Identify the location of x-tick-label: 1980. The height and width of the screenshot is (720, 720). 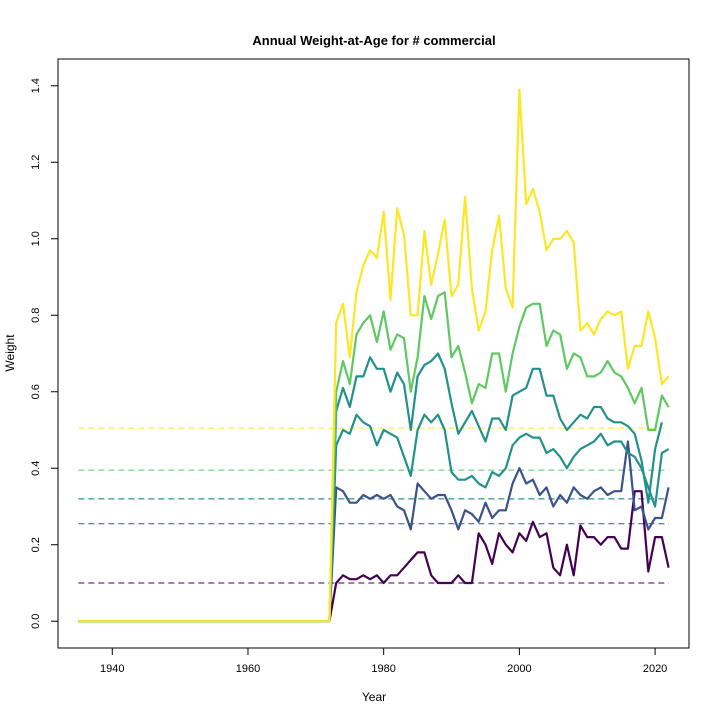
(383, 669).